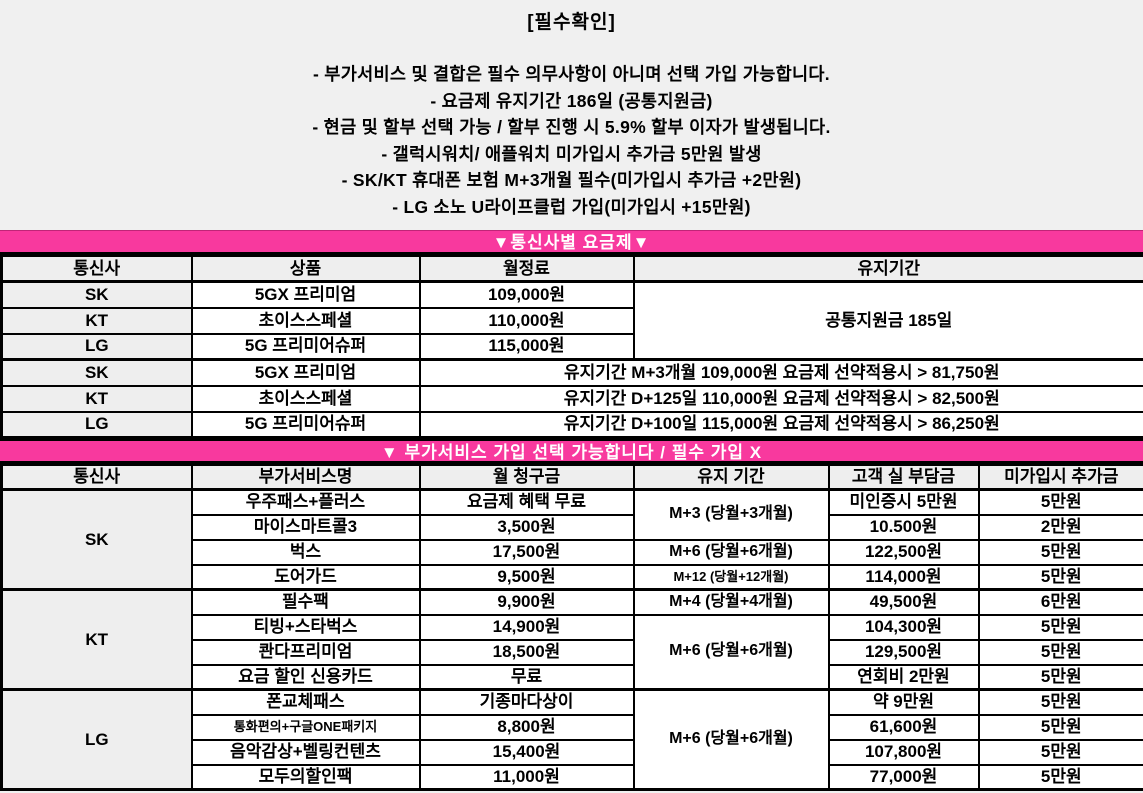 This screenshot has height=793, width=1143. I want to click on service-name-cell: 우주패스+플러스, so click(305, 502).